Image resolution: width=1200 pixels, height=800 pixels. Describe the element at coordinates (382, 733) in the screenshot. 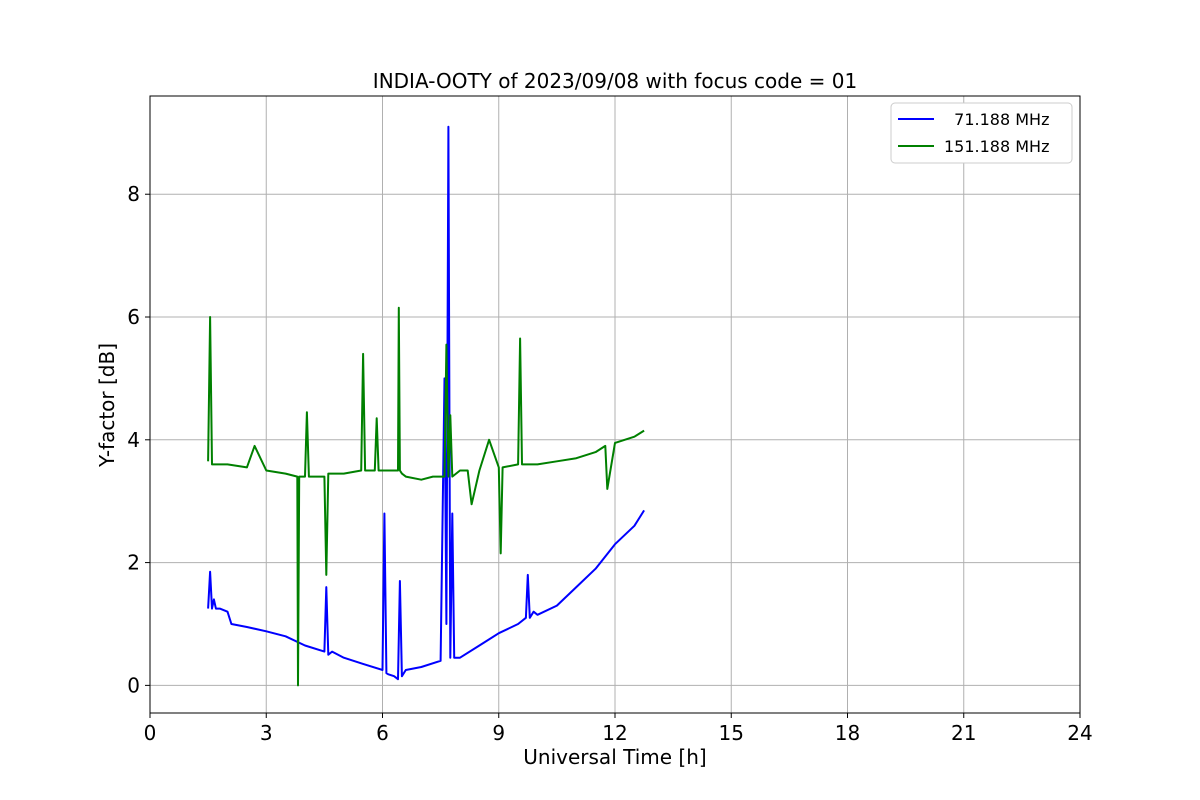

I see `x-tick-label: 6` at that location.